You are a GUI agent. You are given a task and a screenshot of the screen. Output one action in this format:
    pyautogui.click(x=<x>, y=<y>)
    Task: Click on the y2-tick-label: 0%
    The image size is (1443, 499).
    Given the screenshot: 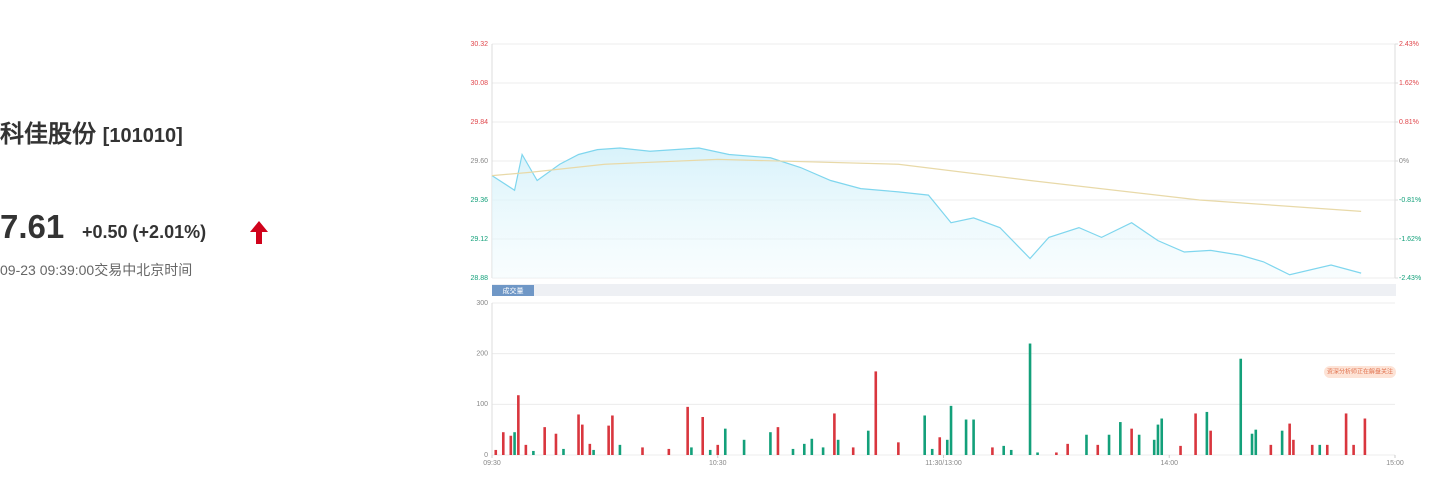 What is the action you would take?
    pyautogui.click(x=1404, y=161)
    